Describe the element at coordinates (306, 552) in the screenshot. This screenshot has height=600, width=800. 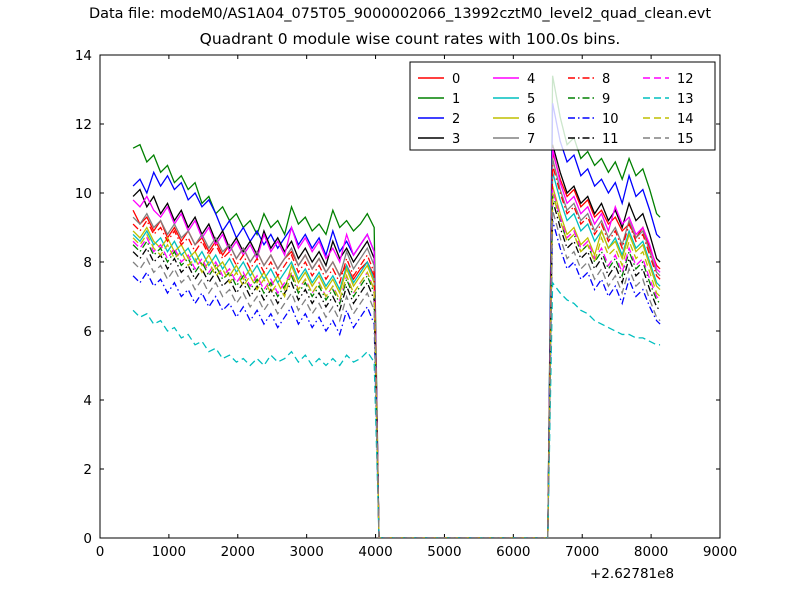
I see `x-tick-label: 3000` at that location.